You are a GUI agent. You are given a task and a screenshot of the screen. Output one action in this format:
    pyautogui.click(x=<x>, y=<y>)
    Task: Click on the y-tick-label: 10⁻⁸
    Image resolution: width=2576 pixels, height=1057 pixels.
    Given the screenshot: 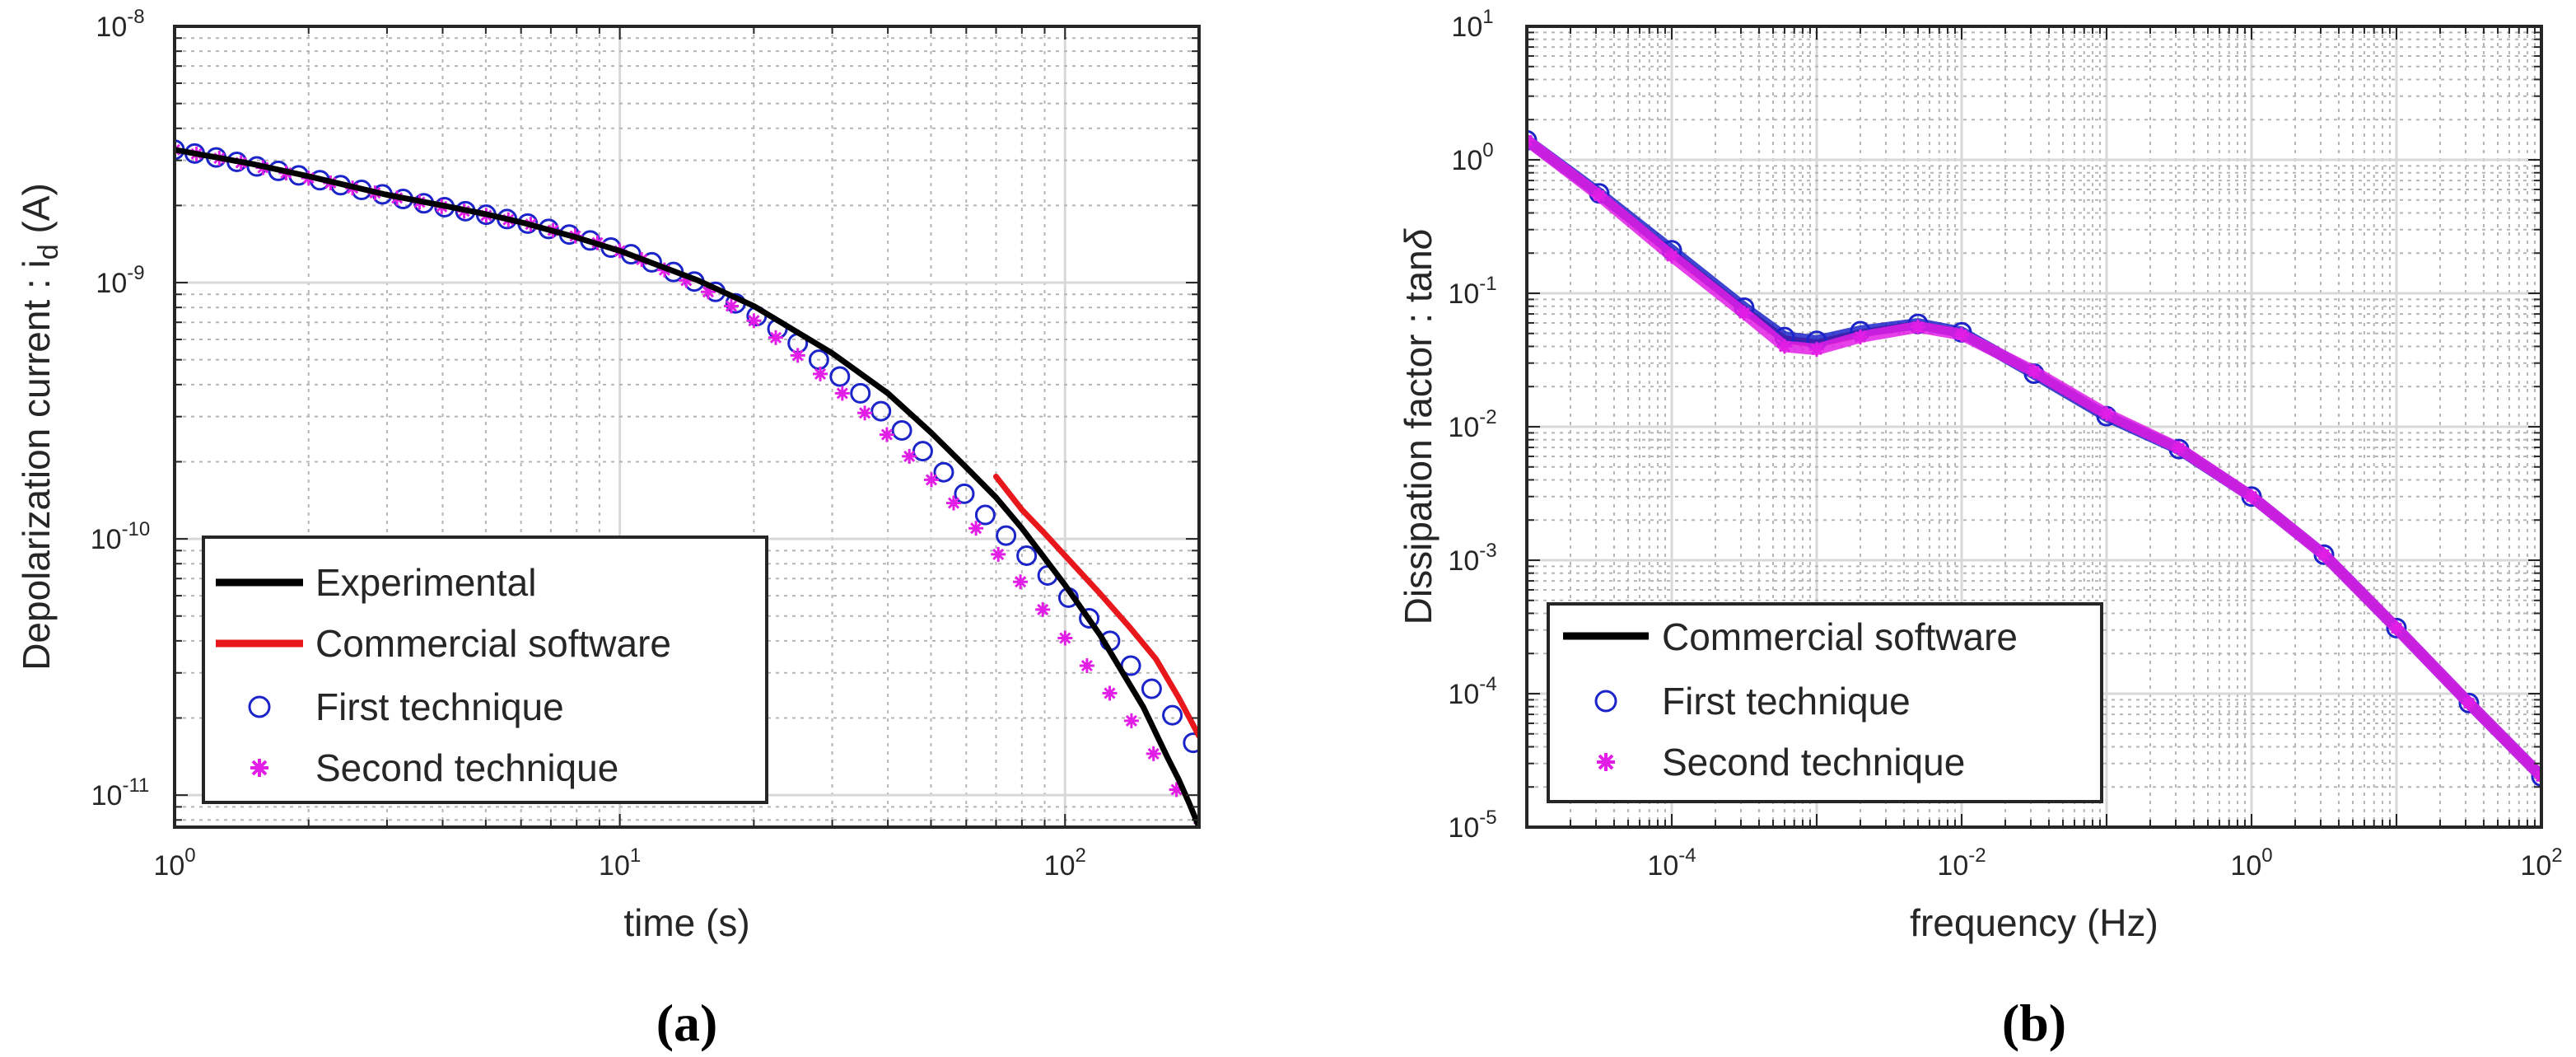 What is the action you would take?
    pyautogui.click(x=120, y=24)
    